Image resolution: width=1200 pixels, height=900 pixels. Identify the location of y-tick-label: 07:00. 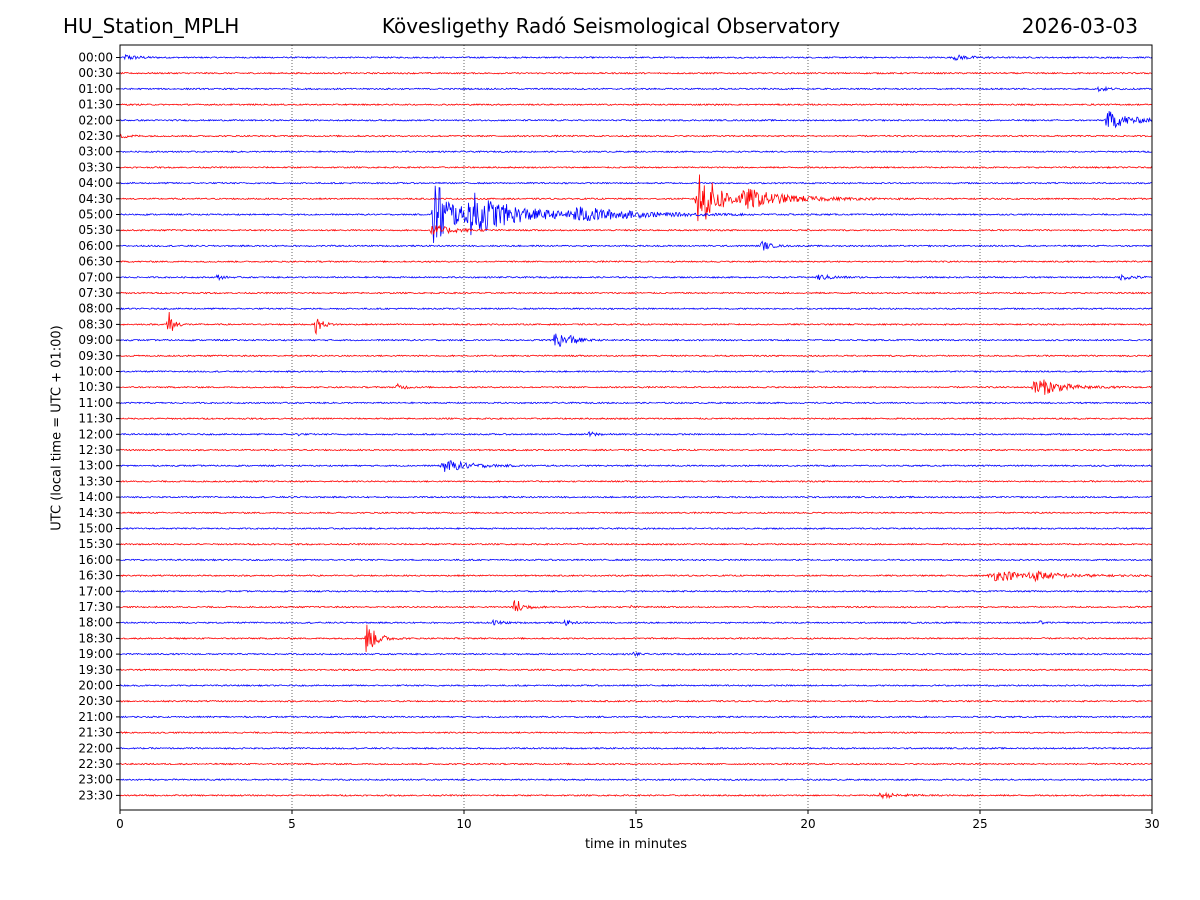
(95, 277).